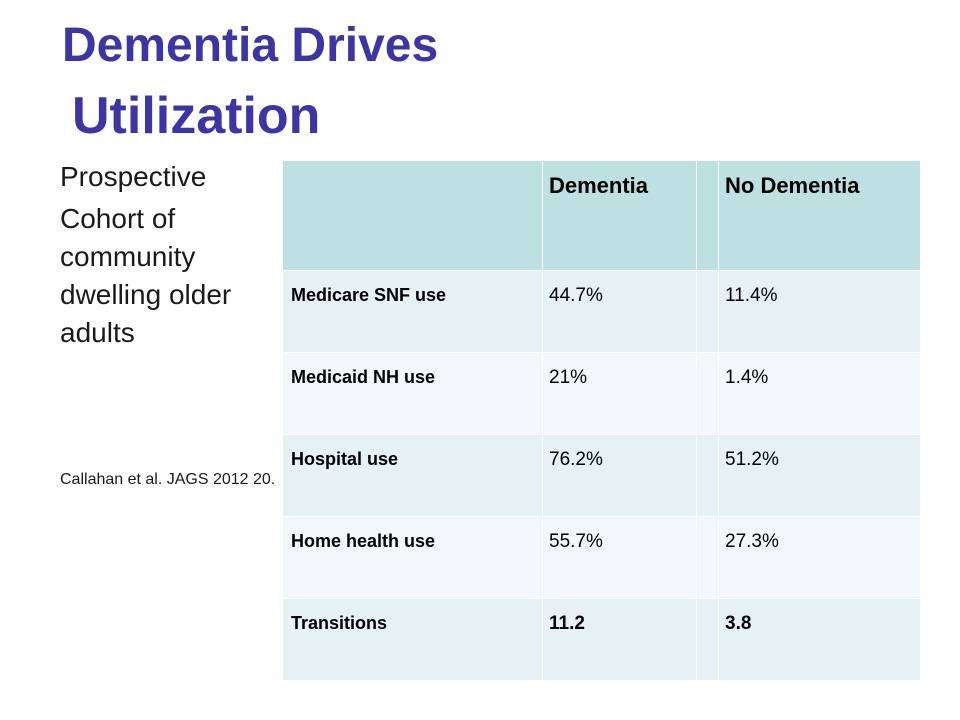  Describe the element at coordinates (196, 116) in the screenshot. I see `slide-title-line-2: Utilization` at that location.